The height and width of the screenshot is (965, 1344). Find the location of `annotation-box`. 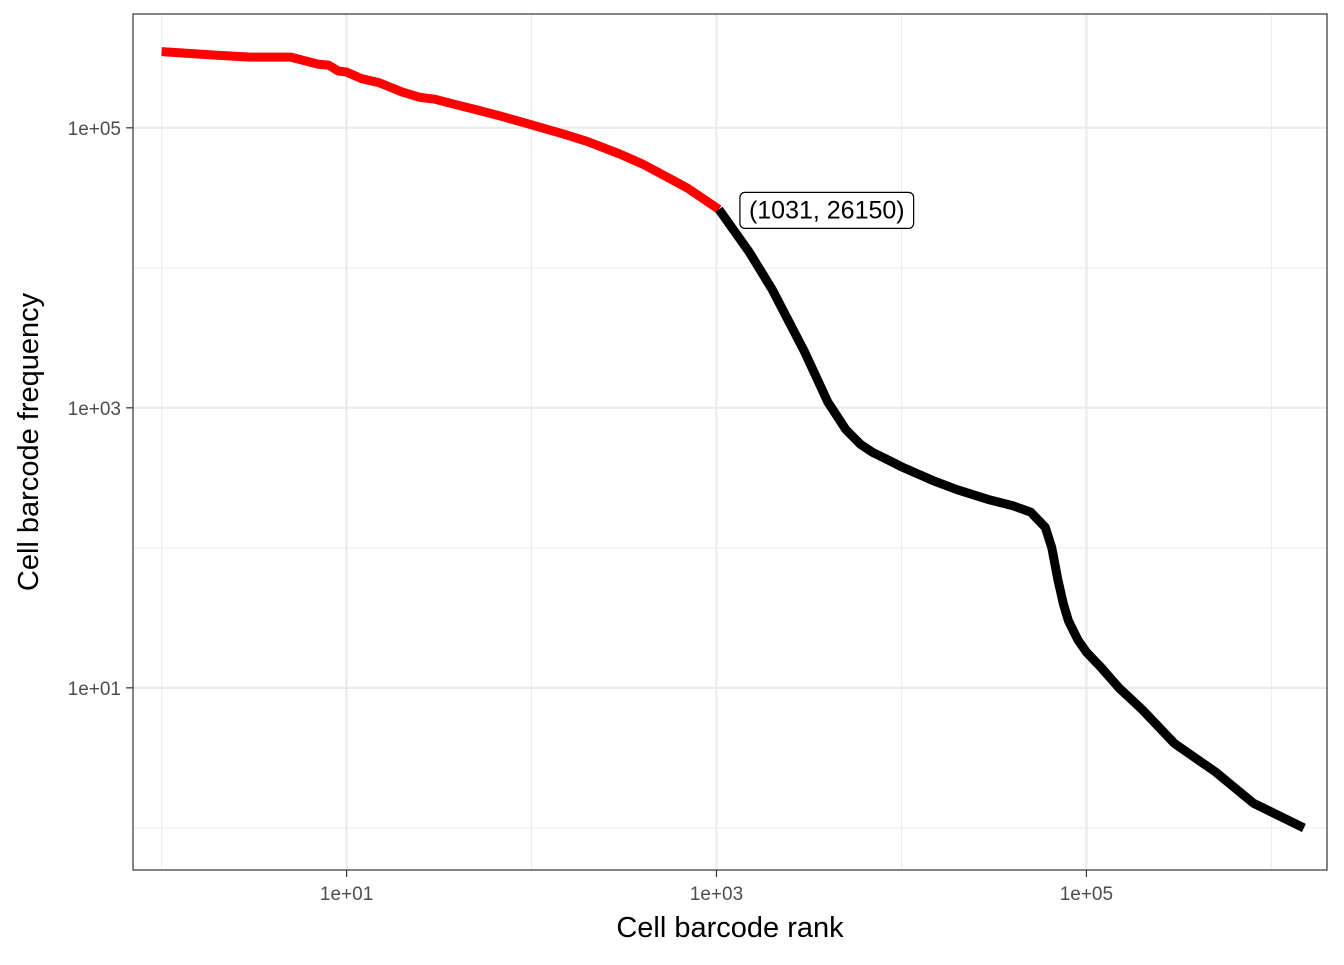

annotation-box is located at coordinates (827, 210).